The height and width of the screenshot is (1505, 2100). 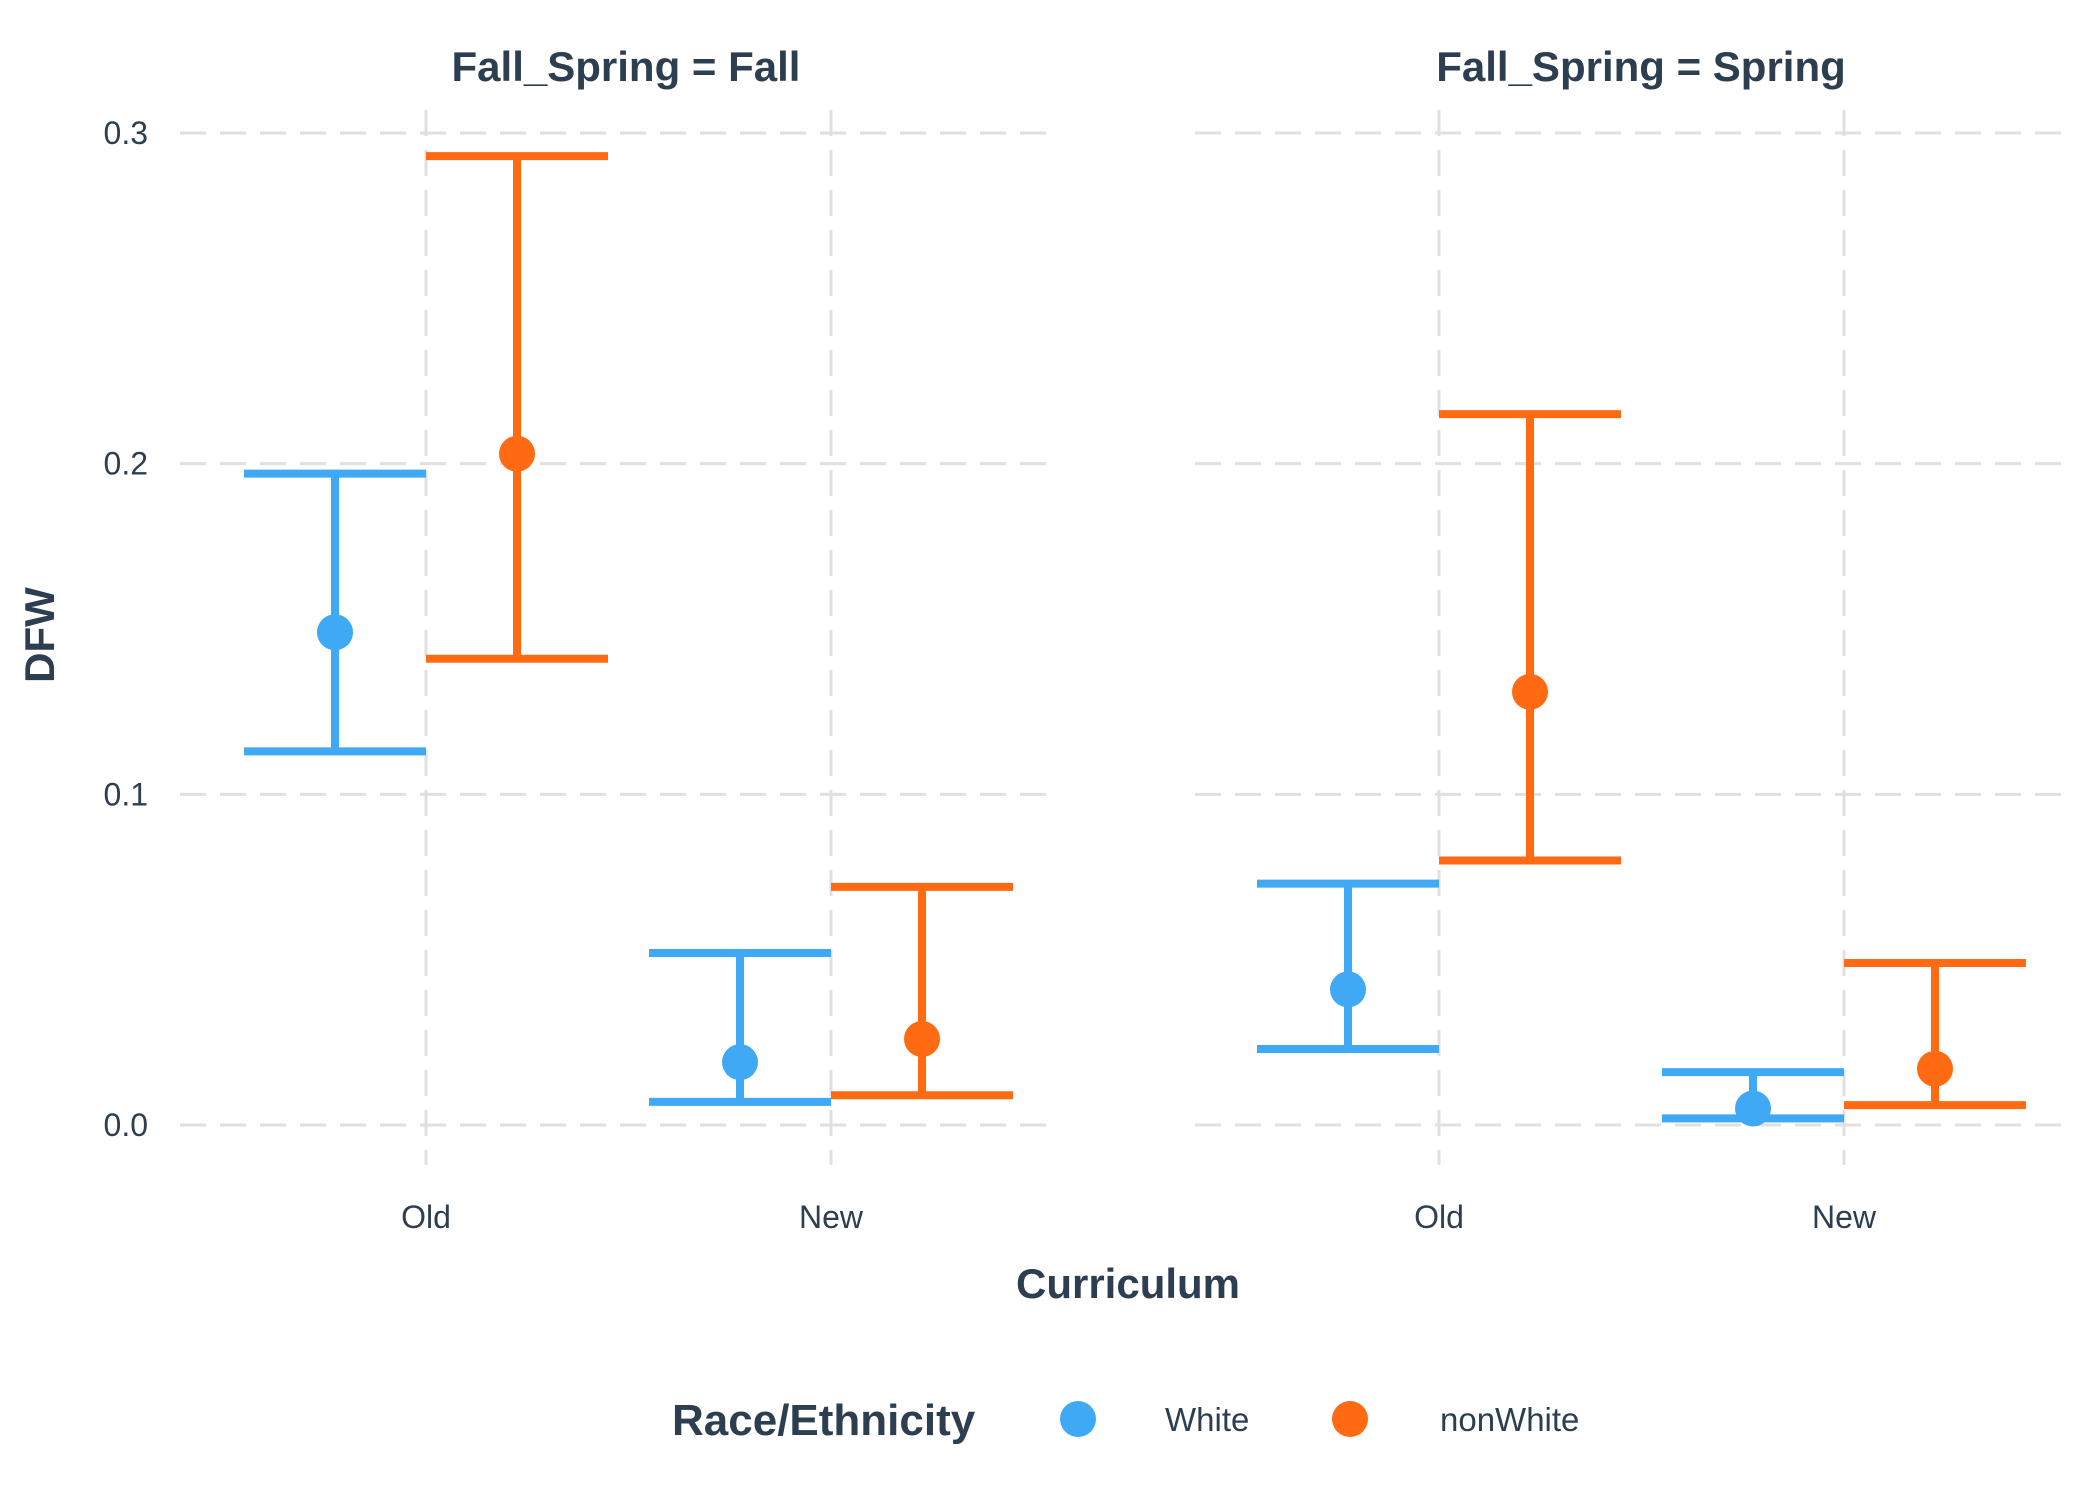 What do you see at coordinates (39, 635) in the screenshot?
I see `y-axis-title: DFW` at bounding box center [39, 635].